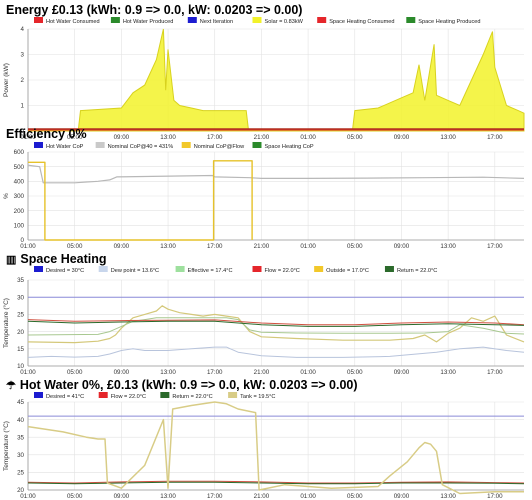  I want to click on legend-label: Space Heating Produced, so click(449, 22).